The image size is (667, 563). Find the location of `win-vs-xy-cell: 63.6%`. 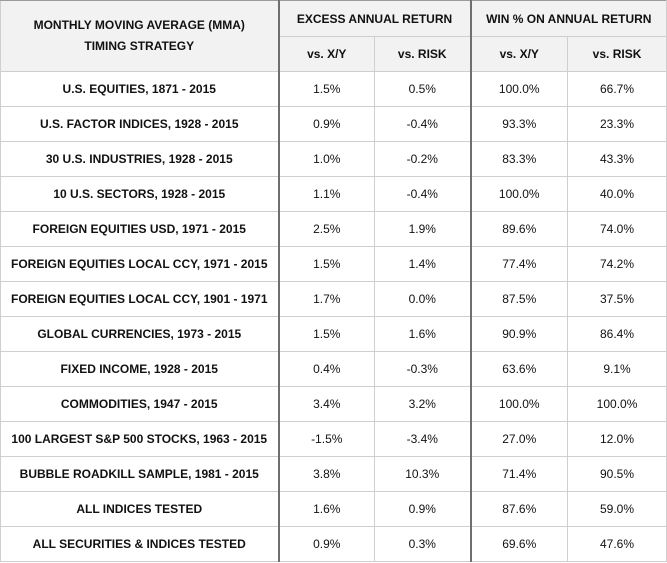

win-vs-xy-cell: 63.6% is located at coordinates (519, 369).